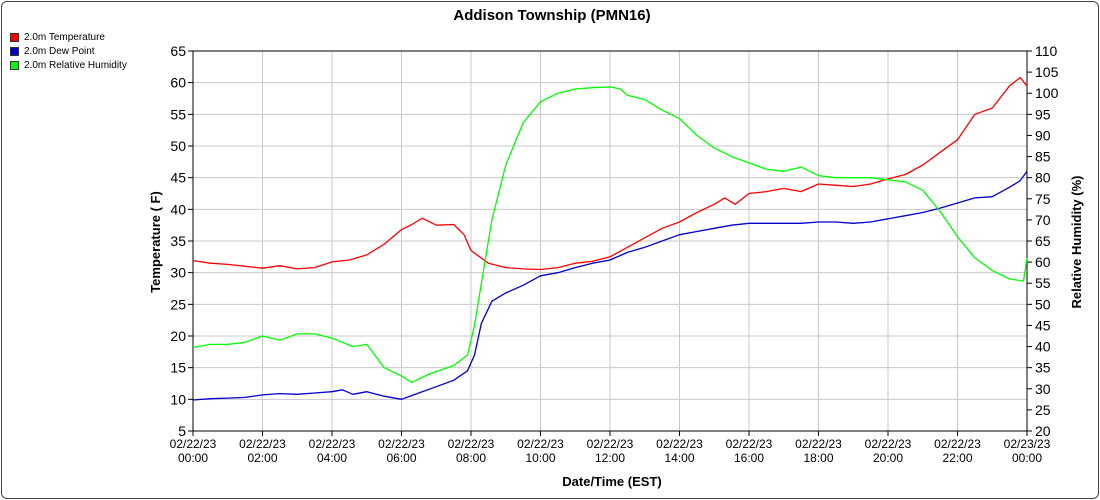 The height and width of the screenshot is (500, 1100). What do you see at coordinates (888, 458) in the screenshot?
I see `x-tick-label-time: 20:00` at bounding box center [888, 458].